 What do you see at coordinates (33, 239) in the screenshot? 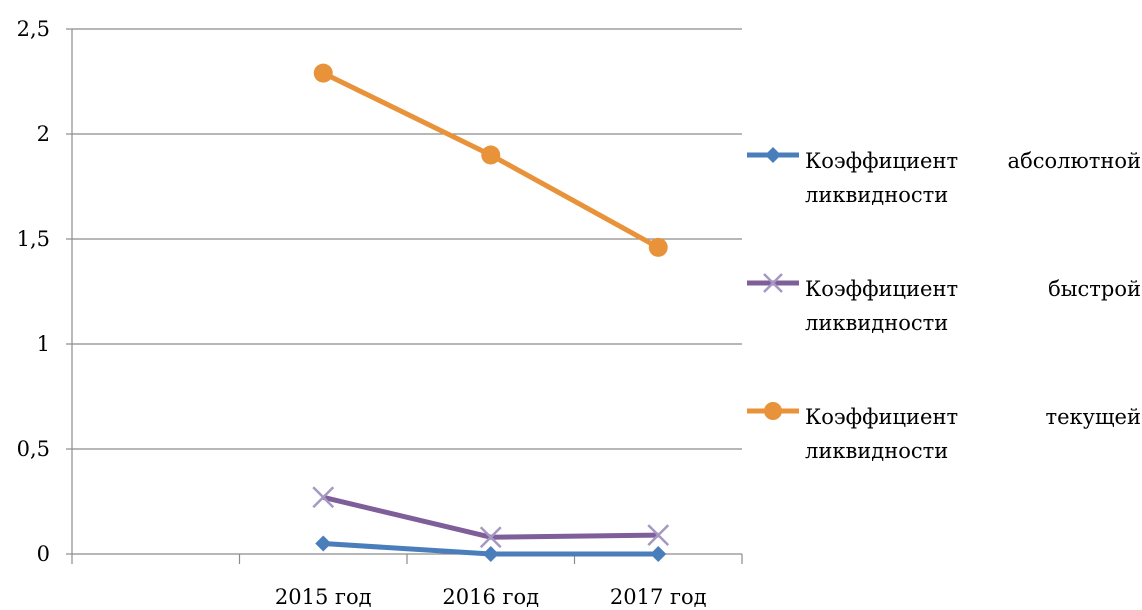
I see `y-tick-label: 1,5` at bounding box center [33, 239].